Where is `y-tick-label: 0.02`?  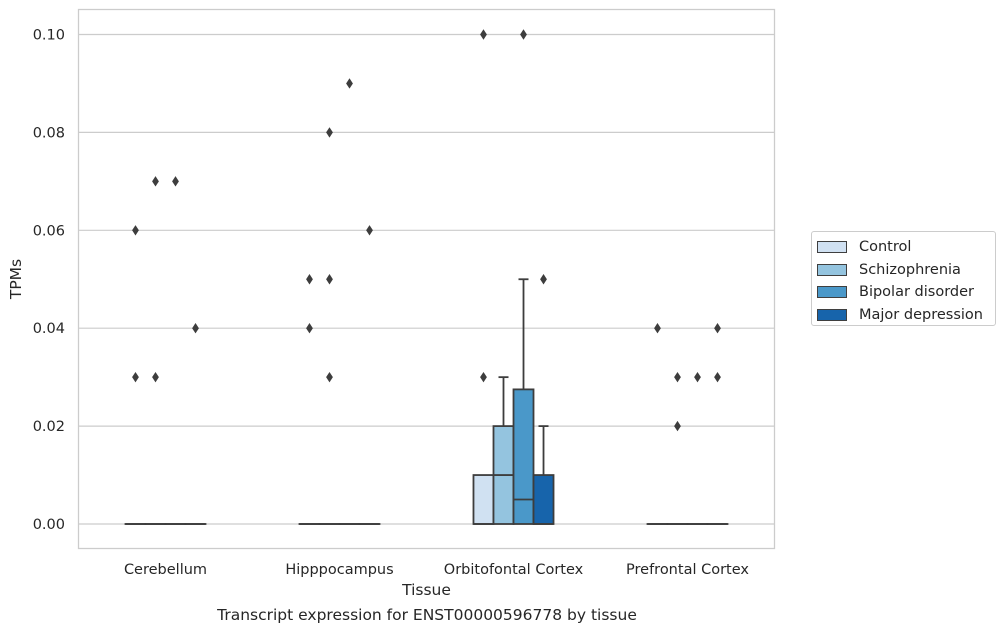
y-tick-label: 0.02 is located at coordinates (49, 427).